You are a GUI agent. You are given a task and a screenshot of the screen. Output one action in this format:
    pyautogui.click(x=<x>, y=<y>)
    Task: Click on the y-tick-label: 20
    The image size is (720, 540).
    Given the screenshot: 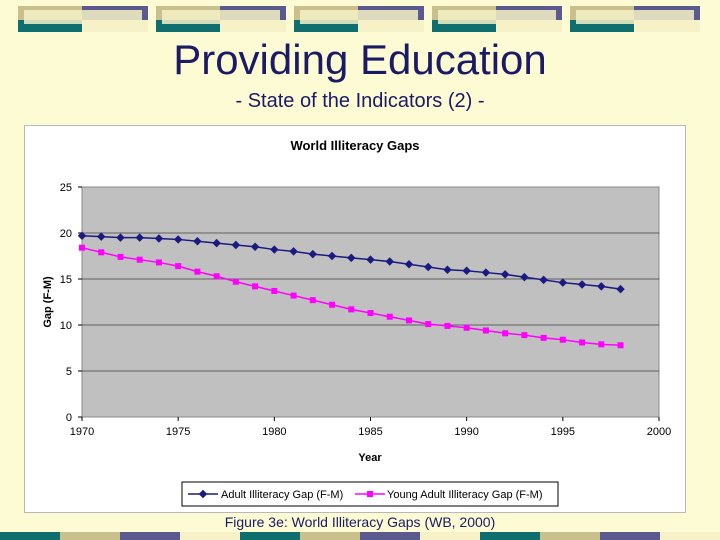 What is the action you would take?
    pyautogui.click(x=66, y=234)
    